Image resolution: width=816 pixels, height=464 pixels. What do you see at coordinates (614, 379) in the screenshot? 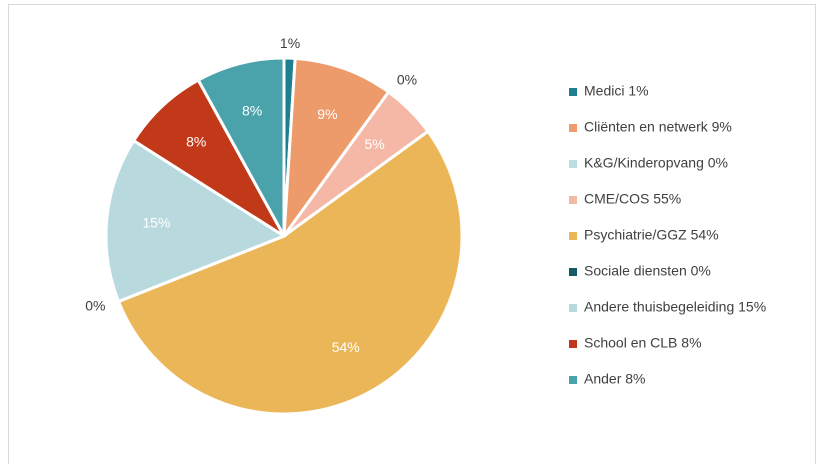
I see `legend-label: Ander 8%` at bounding box center [614, 379].